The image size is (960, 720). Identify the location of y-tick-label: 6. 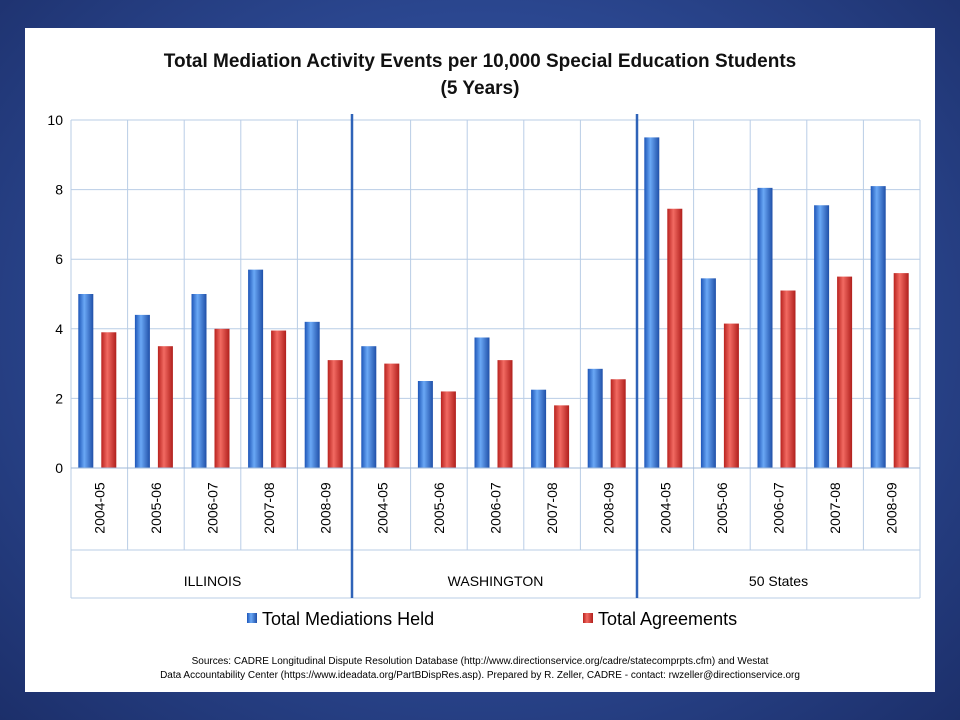
(59, 259).